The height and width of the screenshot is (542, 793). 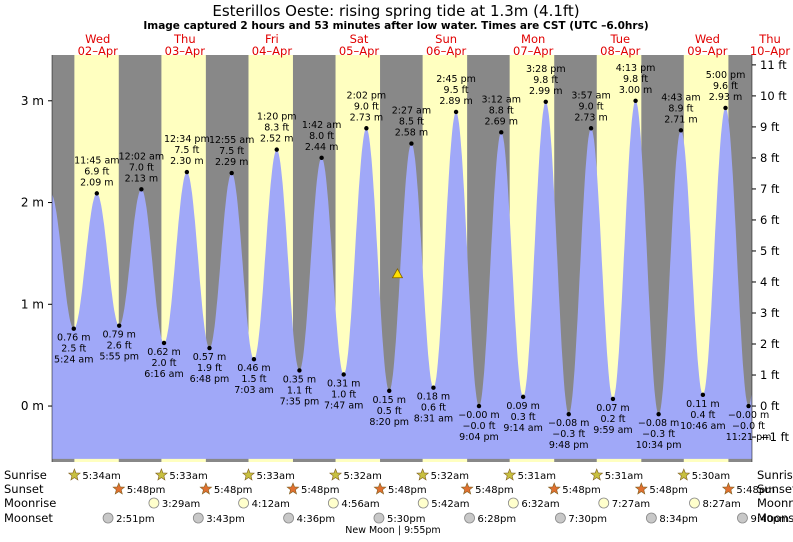 What do you see at coordinates (433, 419) in the screenshot?
I see `tide-time-label: 8:31 am` at bounding box center [433, 419].